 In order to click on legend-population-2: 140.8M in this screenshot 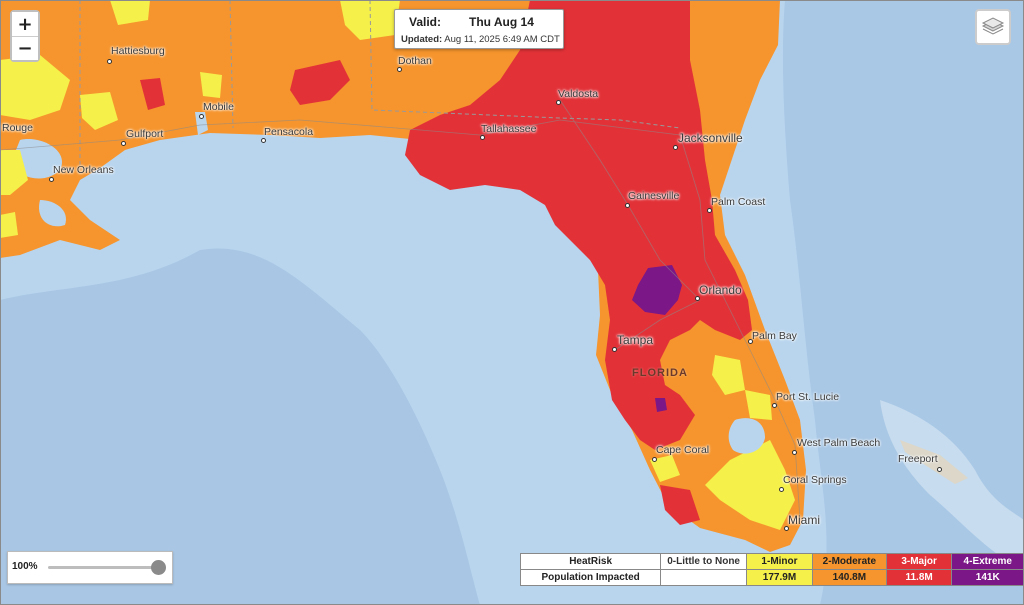, I will do `click(849, 577)`.